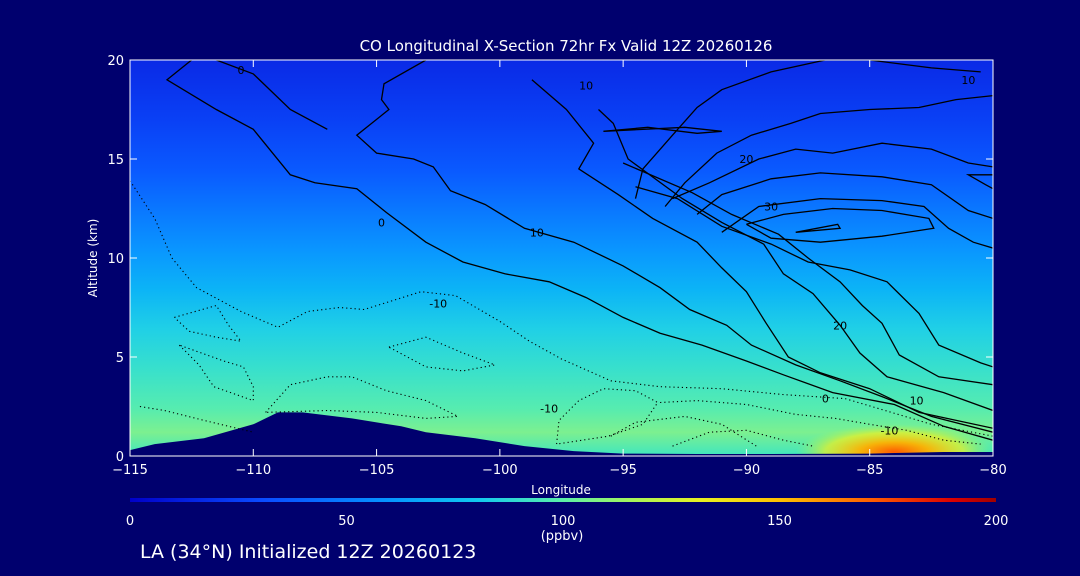 The image size is (1080, 576). I want to click on x-tick-label: −110, so click(253, 470).